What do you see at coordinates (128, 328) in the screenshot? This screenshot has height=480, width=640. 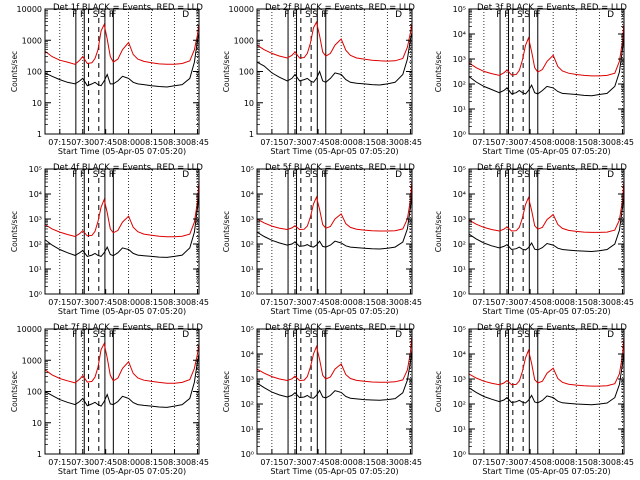 I see `panel-title: Det 7f BLACK = Events, RED = LLD` at bounding box center [128, 328].